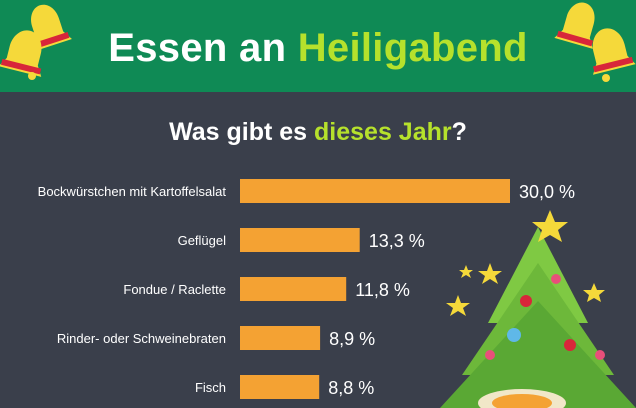 This screenshot has height=408, width=636. I want to click on category-label: Rinder- oder Schweinebraten, so click(141, 338).